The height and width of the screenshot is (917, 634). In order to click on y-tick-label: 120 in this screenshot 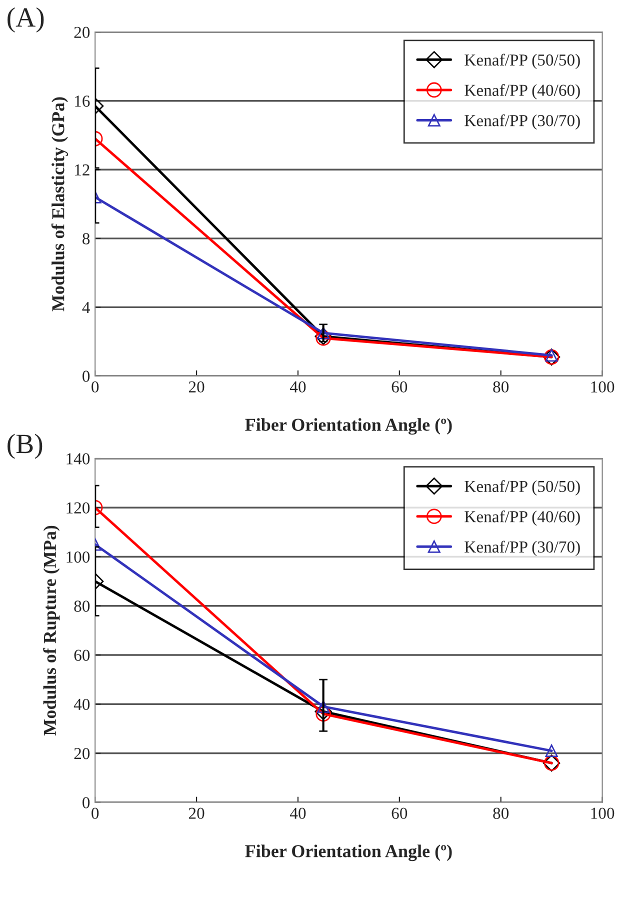, I will do `click(78, 508)`.